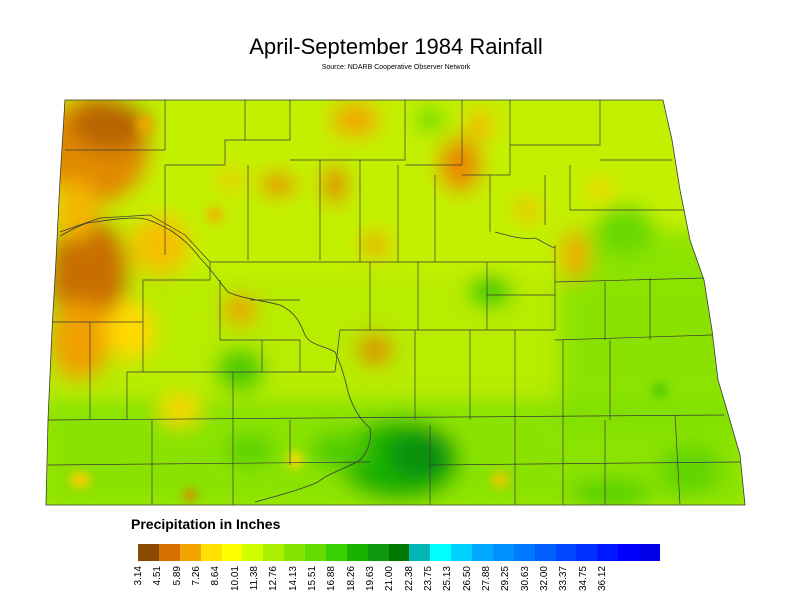 This screenshot has height=612, width=792. Describe the element at coordinates (274, 579) in the screenshot. I see `legend-tick-label: 12.76` at that location.